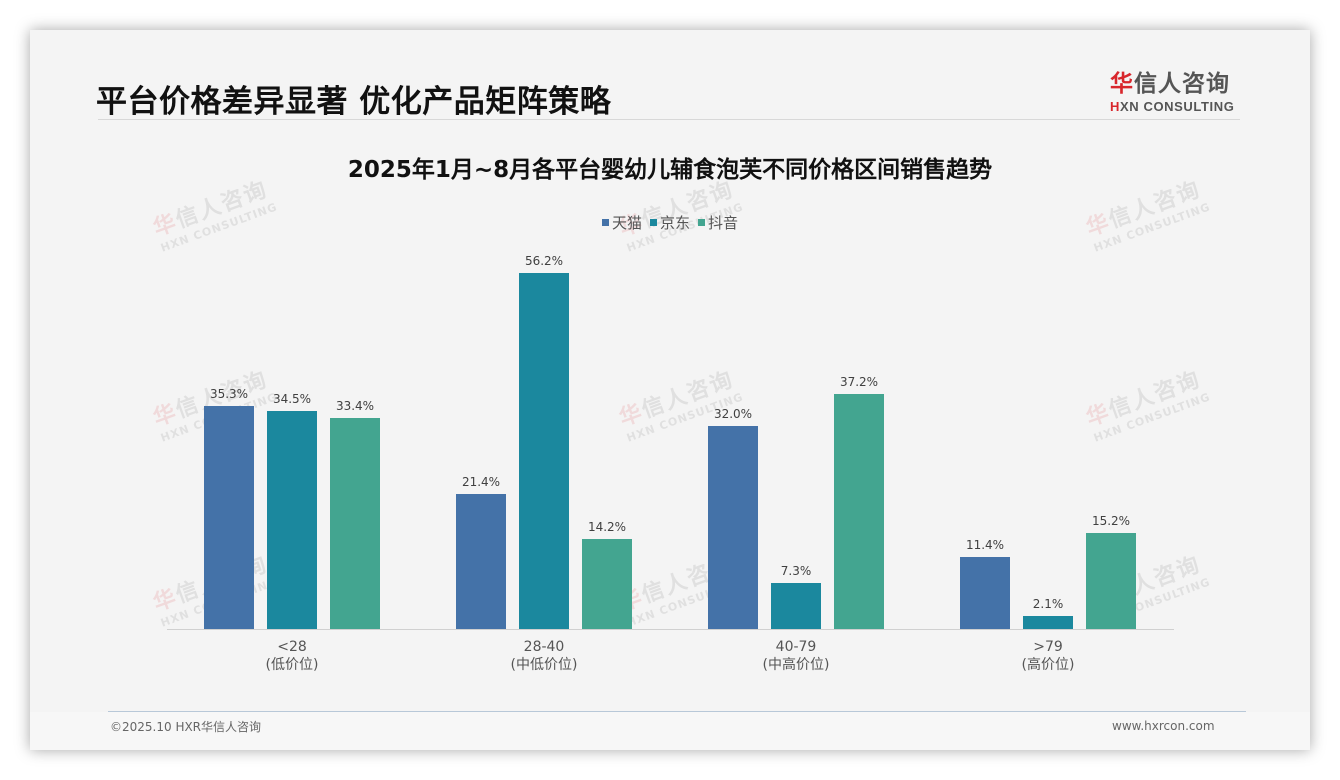 The height and width of the screenshot is (780, 1340). Describe the element at coordinates (292, 665) in the screenshot. I see `category-tier: (低价位)` at that location.